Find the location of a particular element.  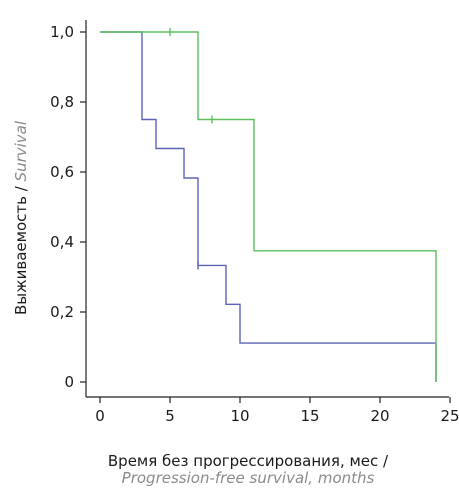

x-tick-label: 5 is located at coordinates (170, 416).